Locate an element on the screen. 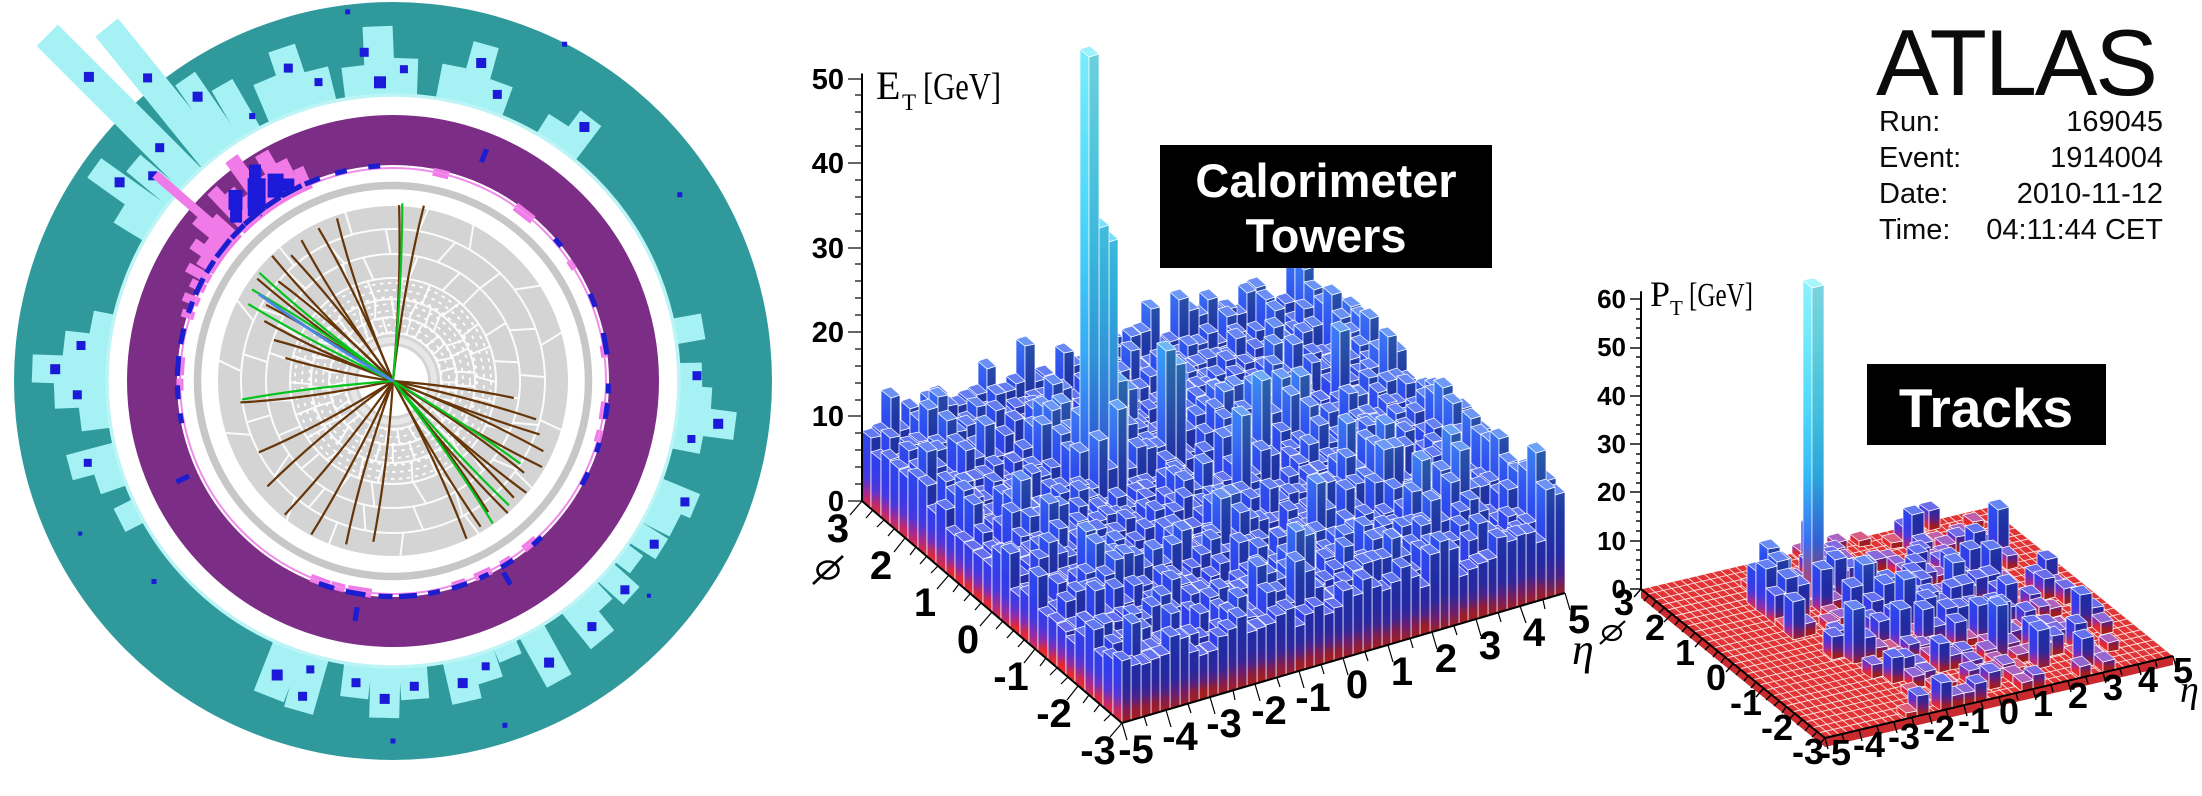  svg-text: Time: is located at coordinates (1914, 230).